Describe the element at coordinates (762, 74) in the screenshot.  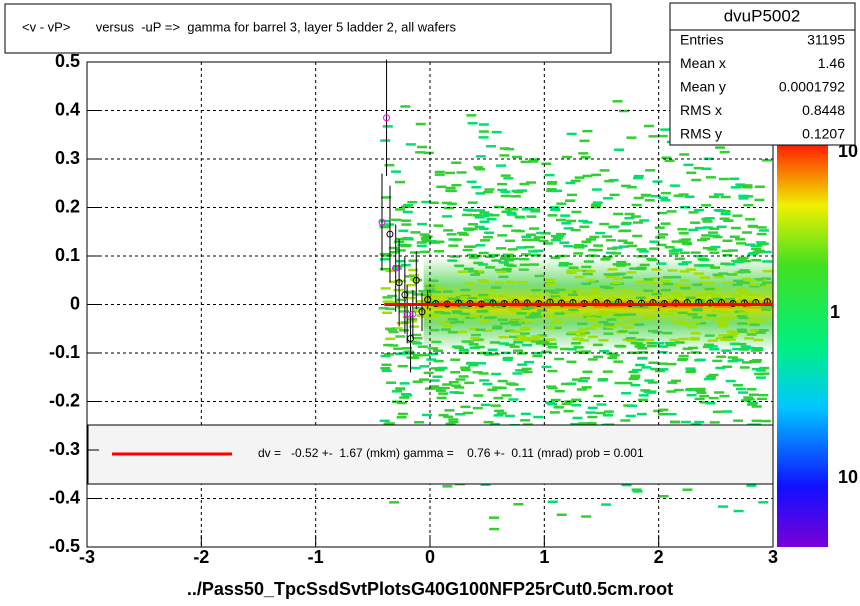
I see `stats-frame` at that location.